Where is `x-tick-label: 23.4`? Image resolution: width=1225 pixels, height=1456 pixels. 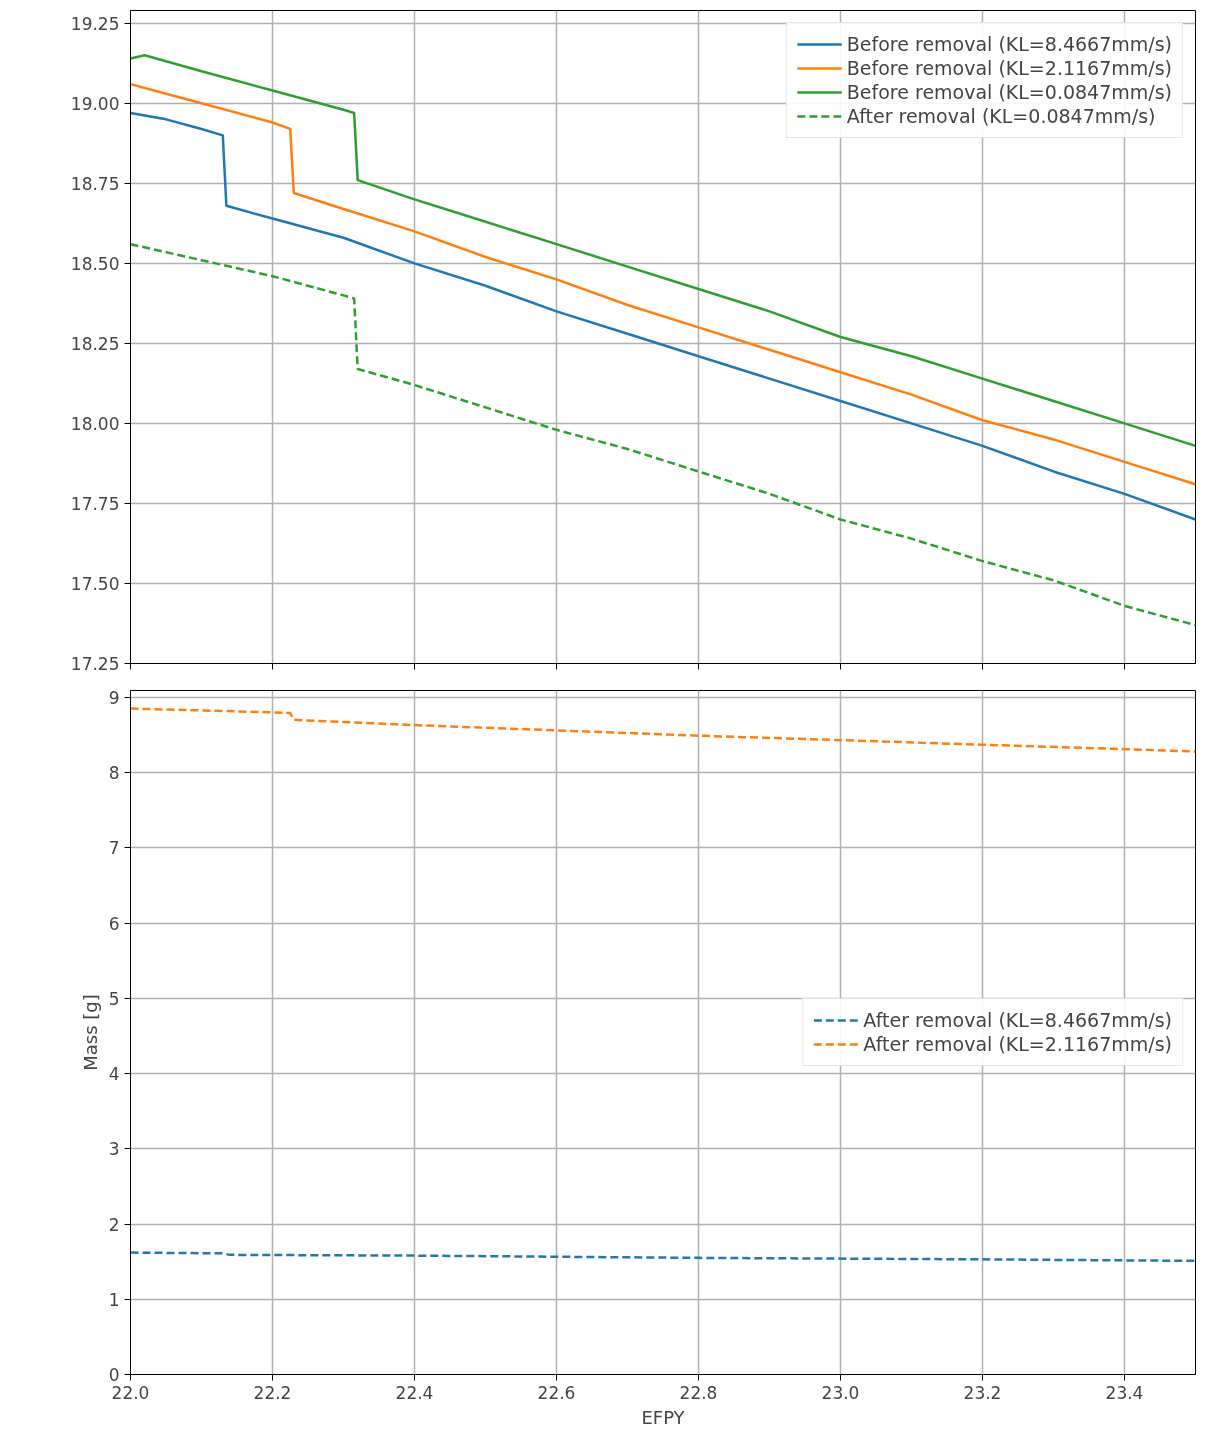 x-tick-label: 23.4 is located at coordinates (1124, 1392).